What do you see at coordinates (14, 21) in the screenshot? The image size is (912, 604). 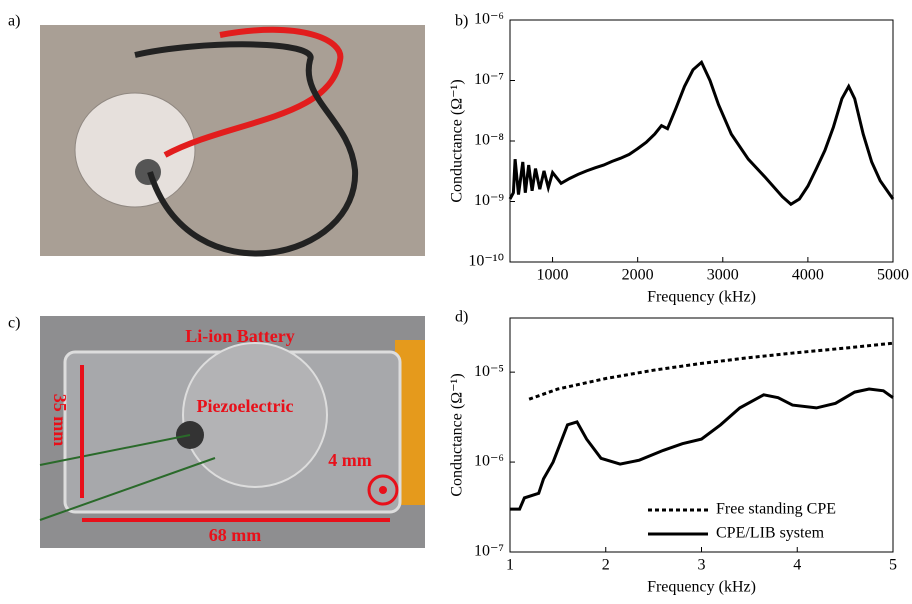 I see `panel-label: a)` at bounding box center [14, 21].